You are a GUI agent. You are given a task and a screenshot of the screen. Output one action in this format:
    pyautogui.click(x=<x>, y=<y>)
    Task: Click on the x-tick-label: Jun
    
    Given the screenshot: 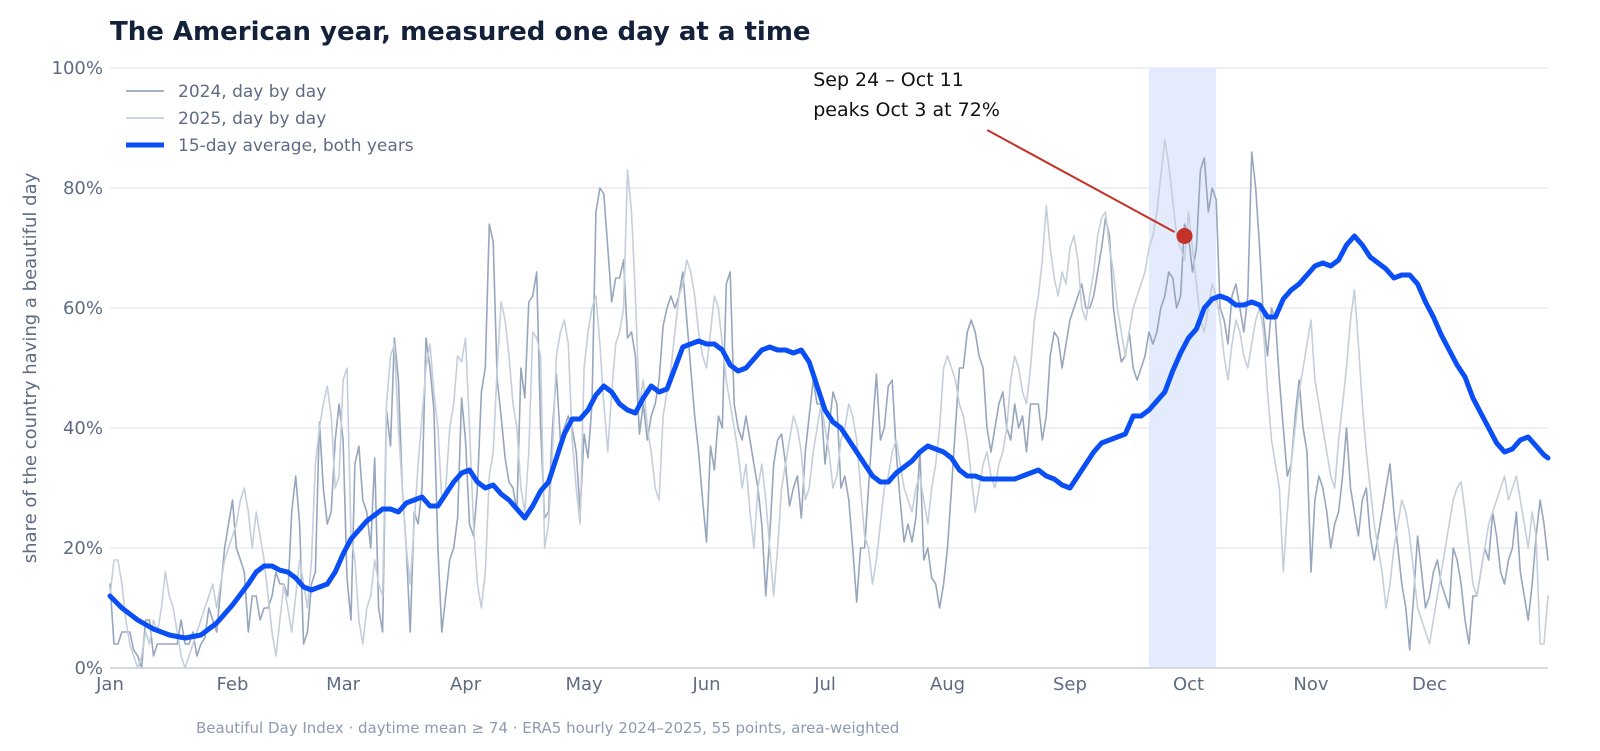 What is the action you would take?
    pyautogui.click(x=705, y=684)
    